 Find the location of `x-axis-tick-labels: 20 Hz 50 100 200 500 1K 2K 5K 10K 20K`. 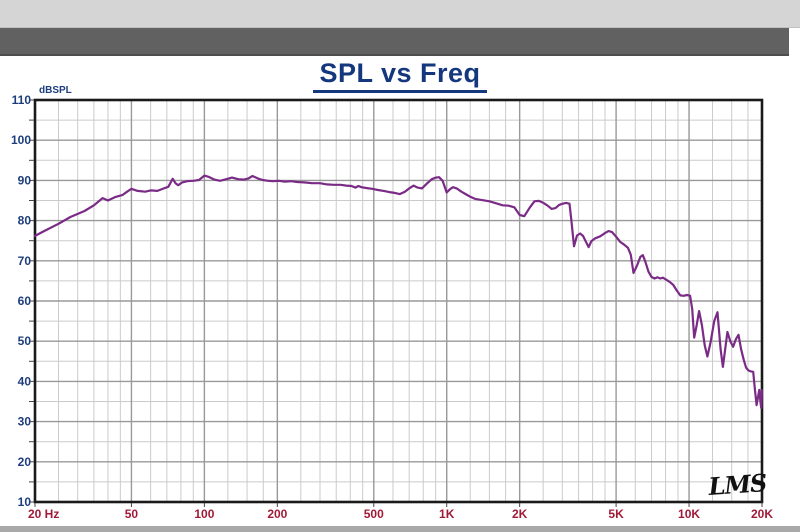

x-axis-tick-labels: 20 Hz 50 100 200 500 1K 2K 5K 10K 20K is located at coordinates (400, 514).